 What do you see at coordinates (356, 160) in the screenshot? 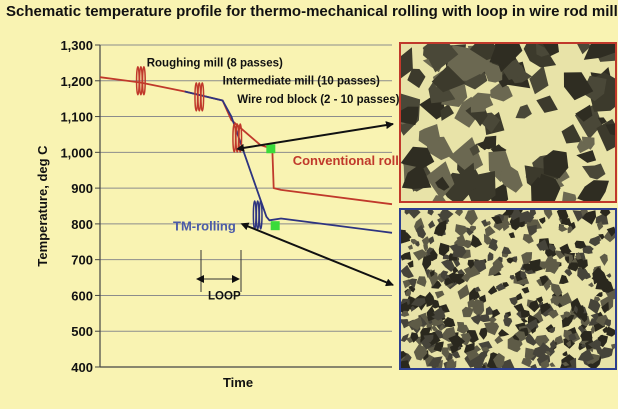
I see `annotation-label: Conventional rolling` at bounding box center [356, 160].